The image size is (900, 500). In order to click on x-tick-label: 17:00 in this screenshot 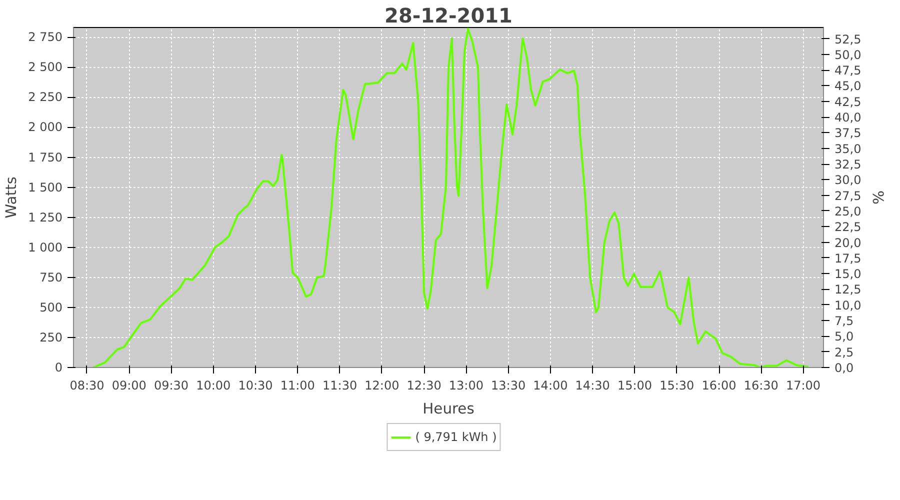, I will do `click(803, 385)`.